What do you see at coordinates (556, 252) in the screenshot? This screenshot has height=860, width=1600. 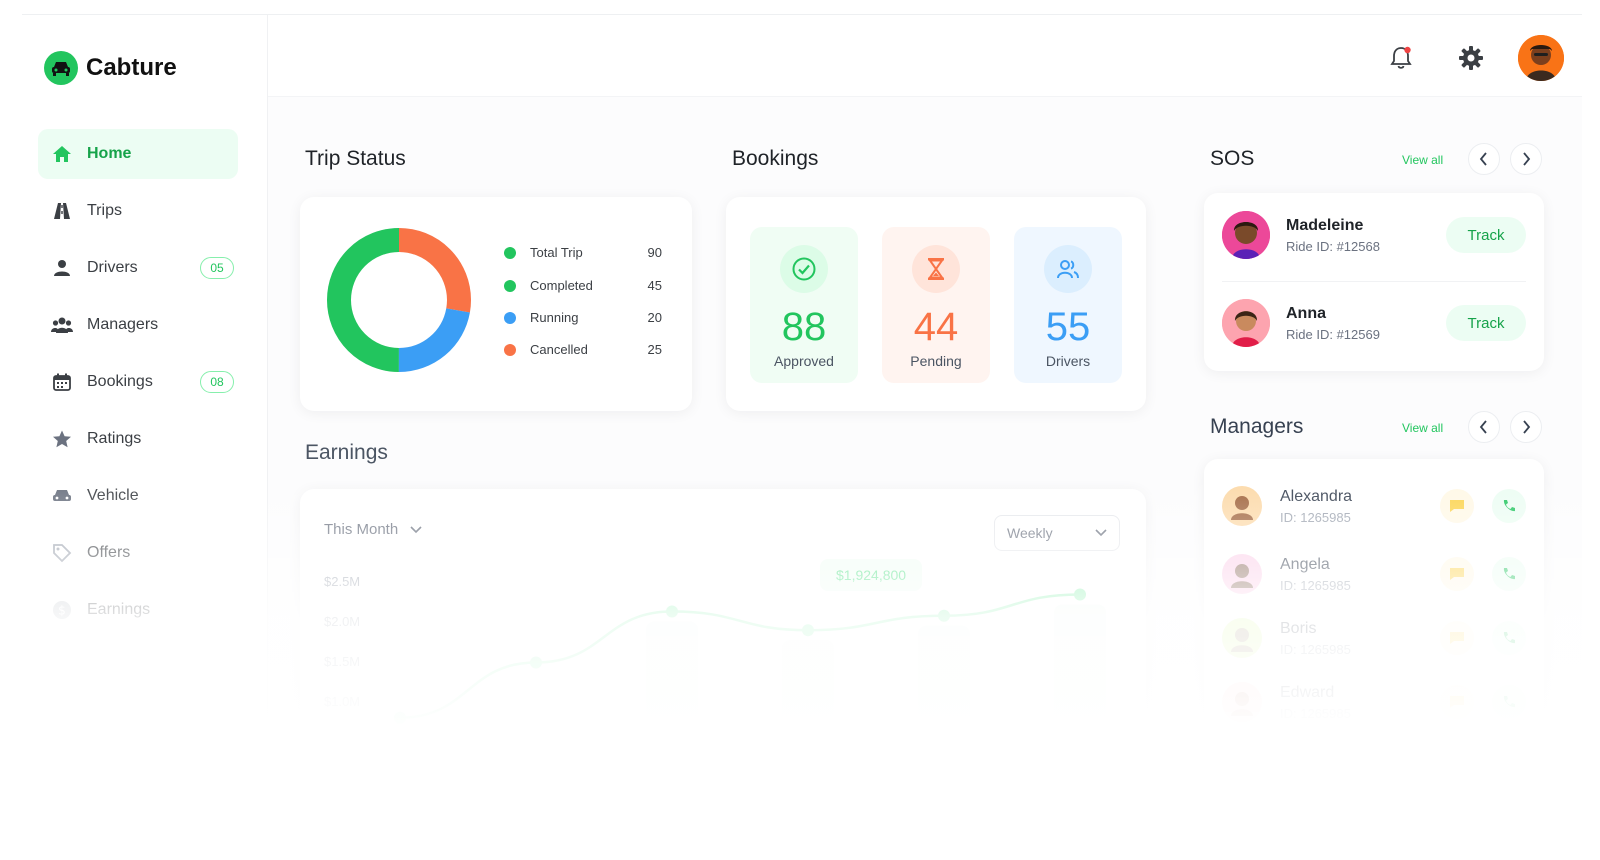 I see `legend-label: Total Trip` at bounding box center [556, 252].